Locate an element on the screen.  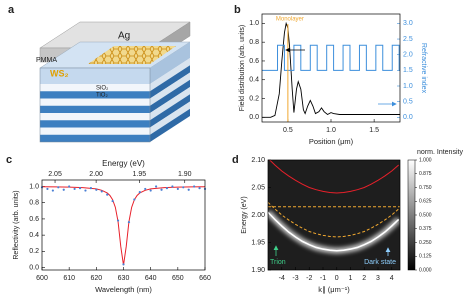
pmma-side is located at coordinates (170, 63).